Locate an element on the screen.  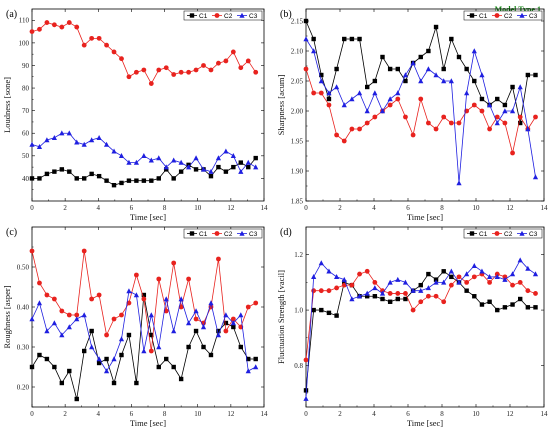
panel-d-ytick-label: 1.2 is located at coordinates (298, 255).